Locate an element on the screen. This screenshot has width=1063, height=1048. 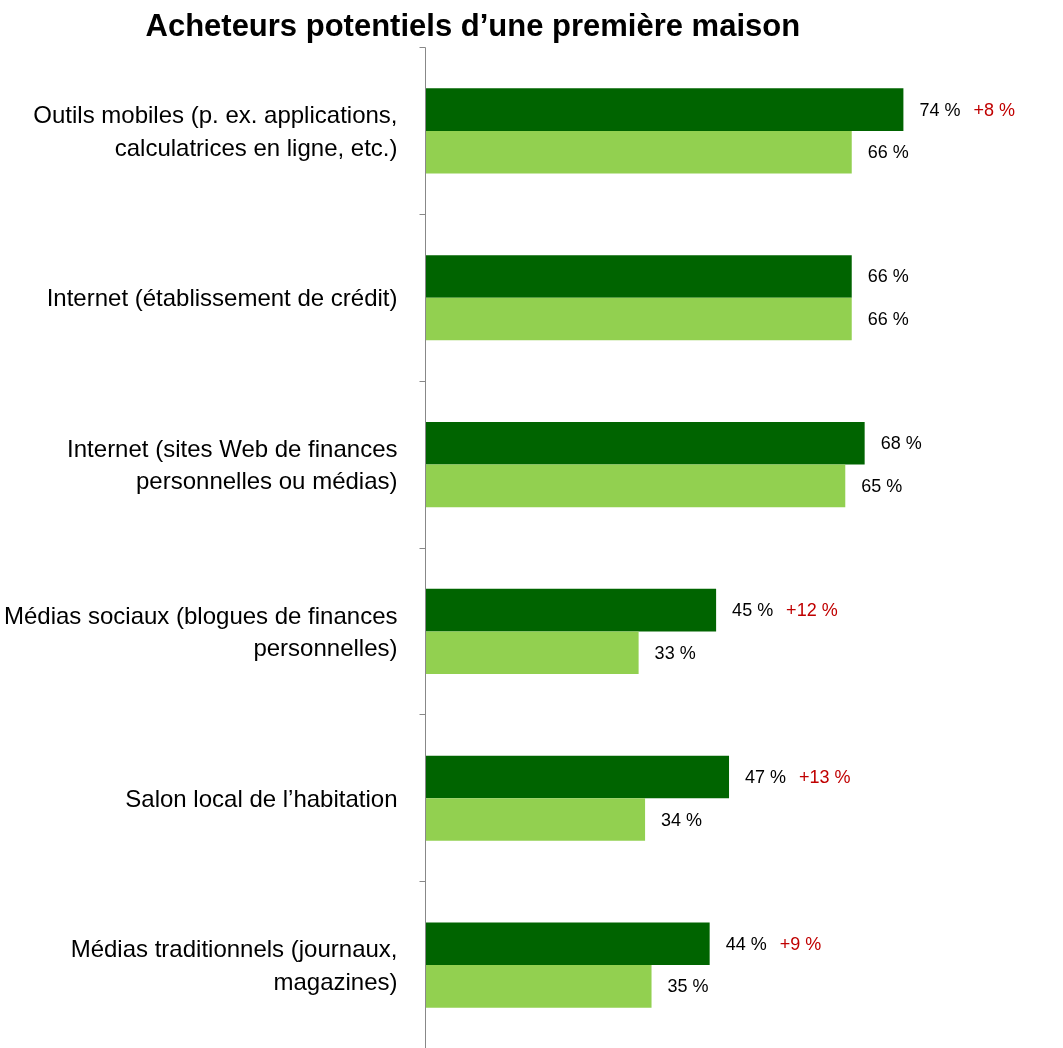
data-label: 68 % is located at coordinates (901, 443).